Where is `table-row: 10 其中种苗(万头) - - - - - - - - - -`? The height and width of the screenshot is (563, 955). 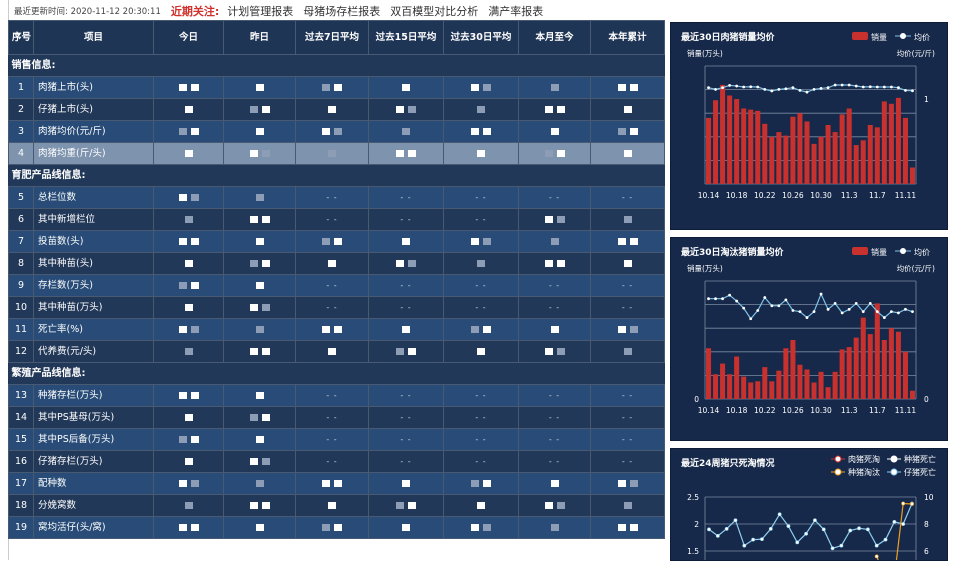 table-row: 10 其中种苗(万头) - - - - - - - - - - is located at coordinates (336, 307).